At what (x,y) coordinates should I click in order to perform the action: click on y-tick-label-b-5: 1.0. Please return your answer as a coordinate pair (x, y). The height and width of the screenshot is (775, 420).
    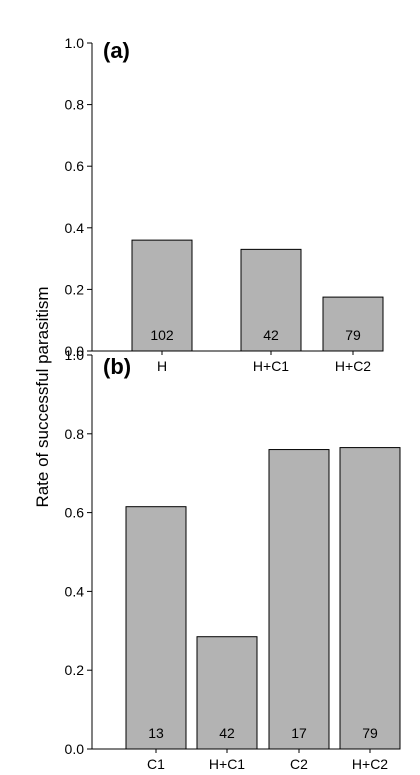
    Looking at the image, I should click on (75, 355).